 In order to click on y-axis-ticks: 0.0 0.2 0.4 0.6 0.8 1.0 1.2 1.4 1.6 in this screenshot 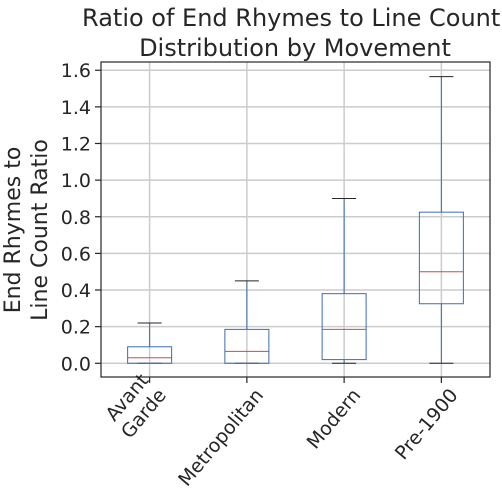, I will do `click(81, 217)`.